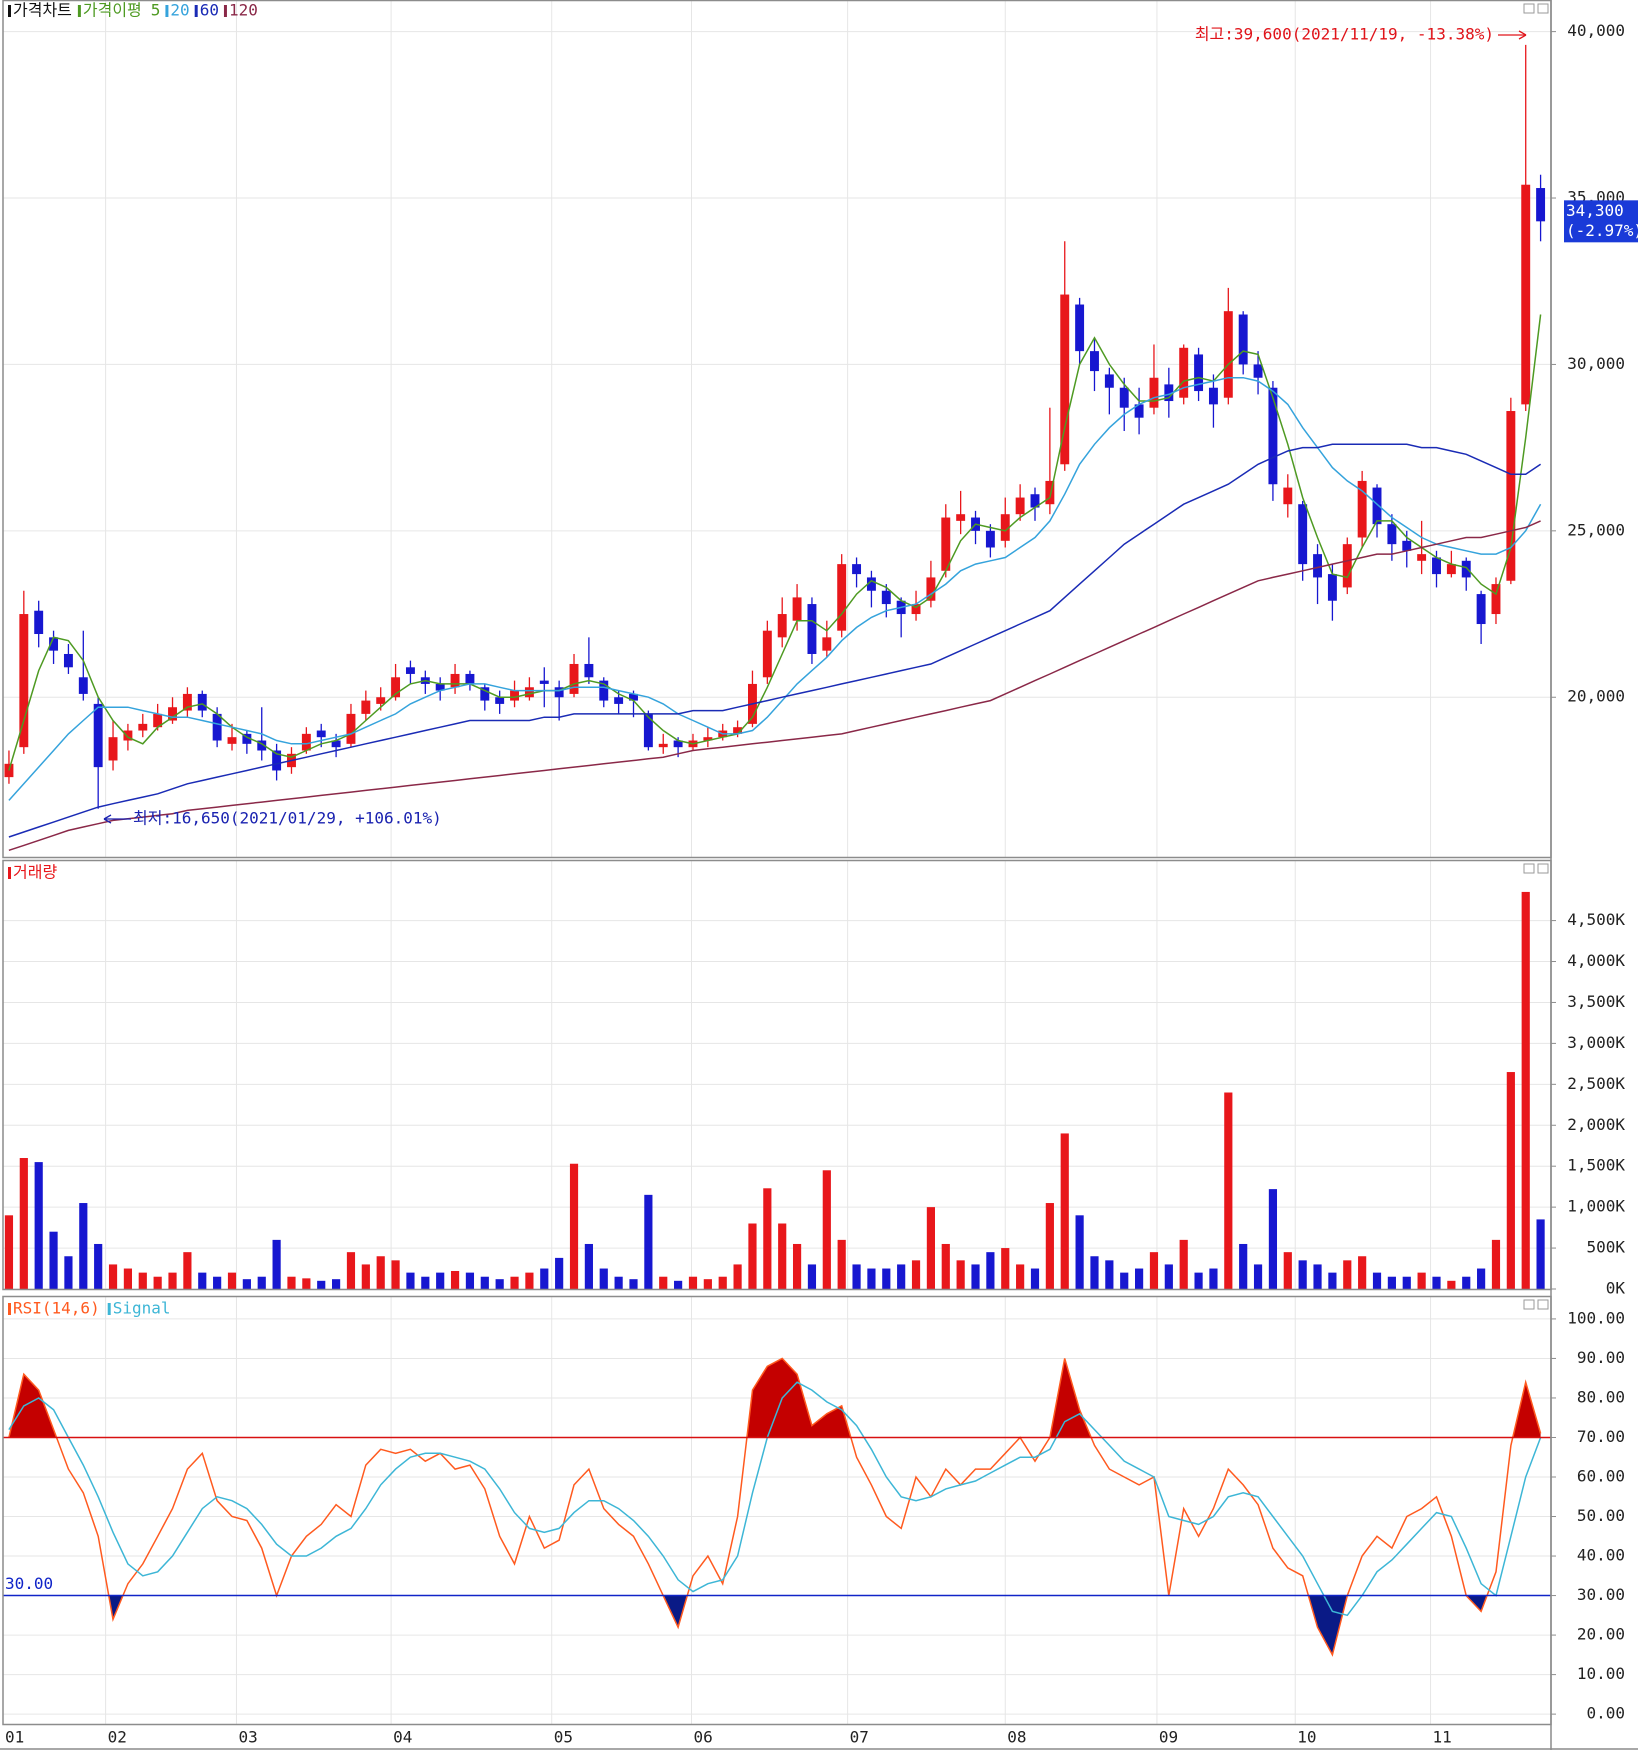 The image size is (1638, 1750). What do you see at coordinates (29, 1583) in the screenshot?
I see `threshold-label: 30.00` at bounding box center [29, 1583].